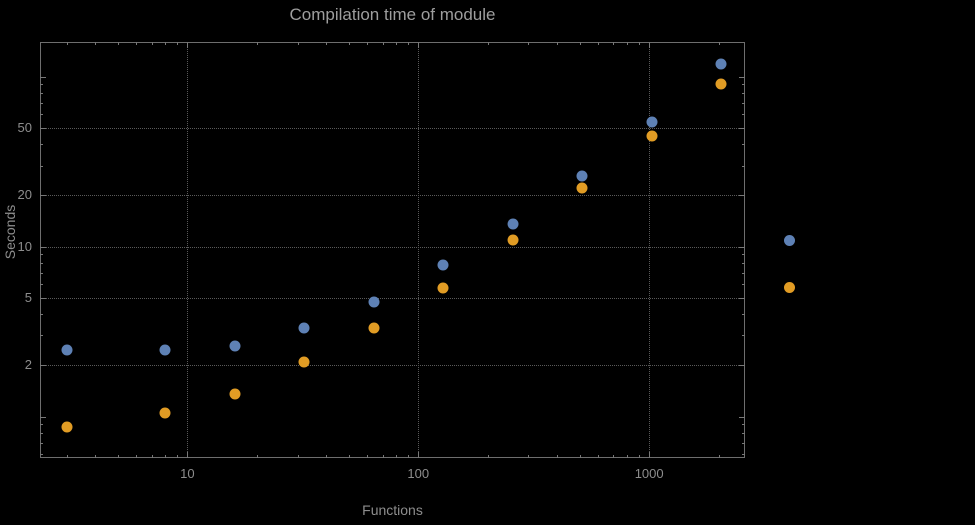 The image size is (975, 525). Describe the element at coordinates (187, 473) in the screenshot. I see `x-tick-label: 10` at that location.